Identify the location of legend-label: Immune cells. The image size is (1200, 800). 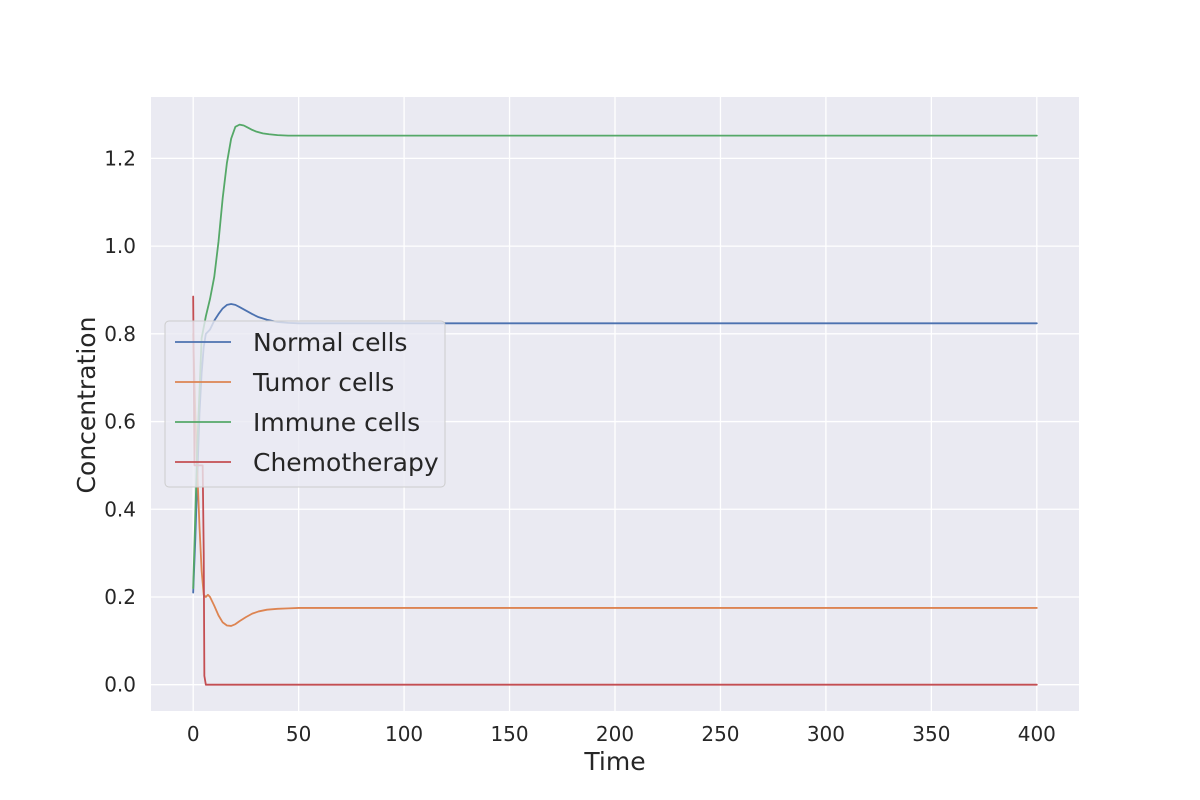
(336, 422).